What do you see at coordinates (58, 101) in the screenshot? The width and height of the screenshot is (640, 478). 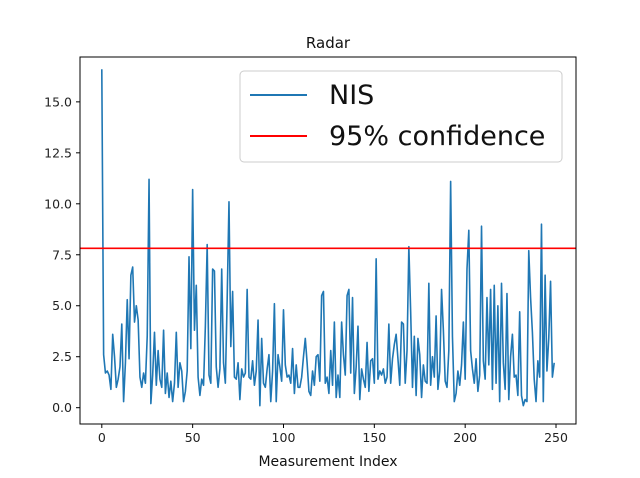 I see `y-tick-label: 15.0` at bounding box center [58, 101].